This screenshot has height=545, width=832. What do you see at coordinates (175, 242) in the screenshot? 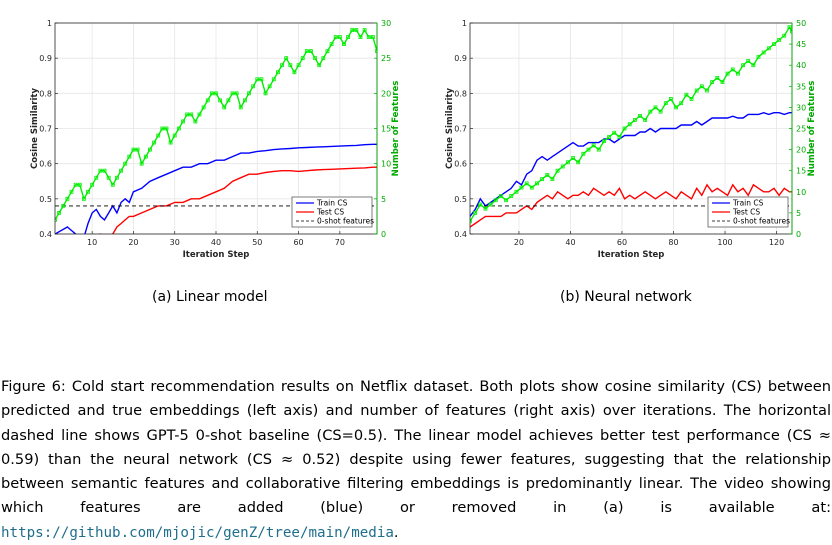
I see `x-tick-label: 30` at bounding box center [175, 242].